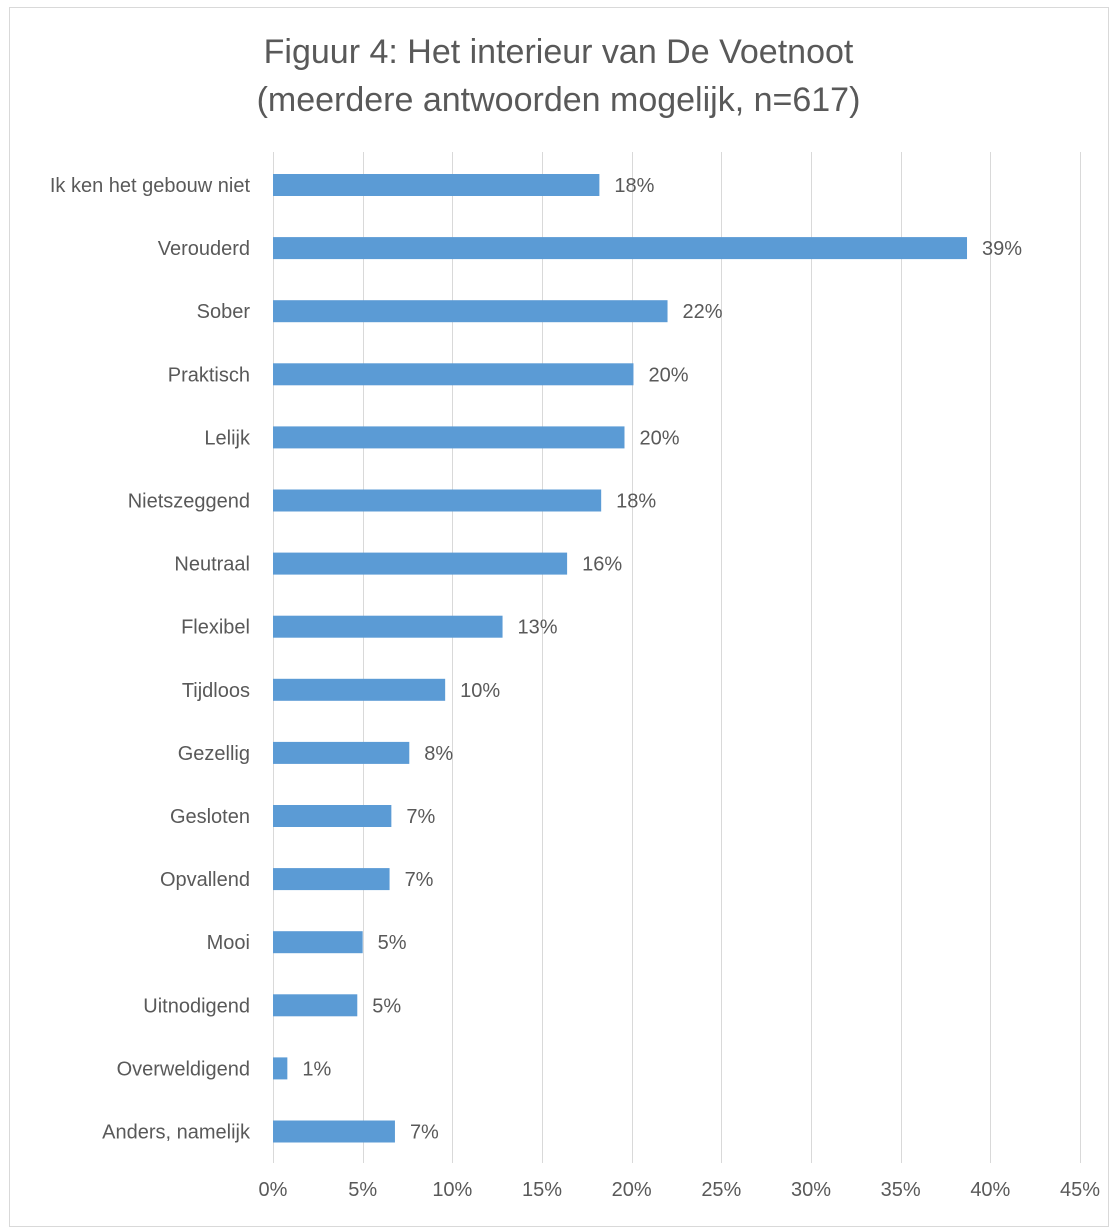 The image size is (1117, 1227). Describe the element at coordinates (680, 1190) in the screenshot. I see `x-axis-tick-labels: 0% 5% 10% 15% 20% 25% 30% 35% 40% 45%` at that location.